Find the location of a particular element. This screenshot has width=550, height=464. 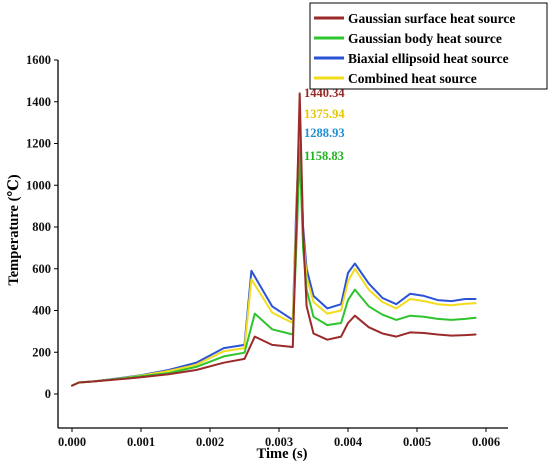

x-tick-label: 0.001 is located at coordinates (141, 442).